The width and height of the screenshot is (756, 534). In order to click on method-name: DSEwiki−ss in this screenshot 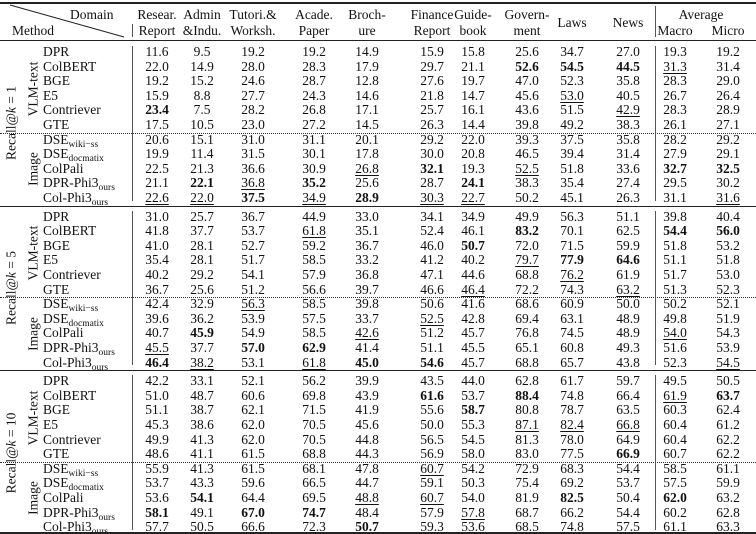, I will do `click(70, 141)`.